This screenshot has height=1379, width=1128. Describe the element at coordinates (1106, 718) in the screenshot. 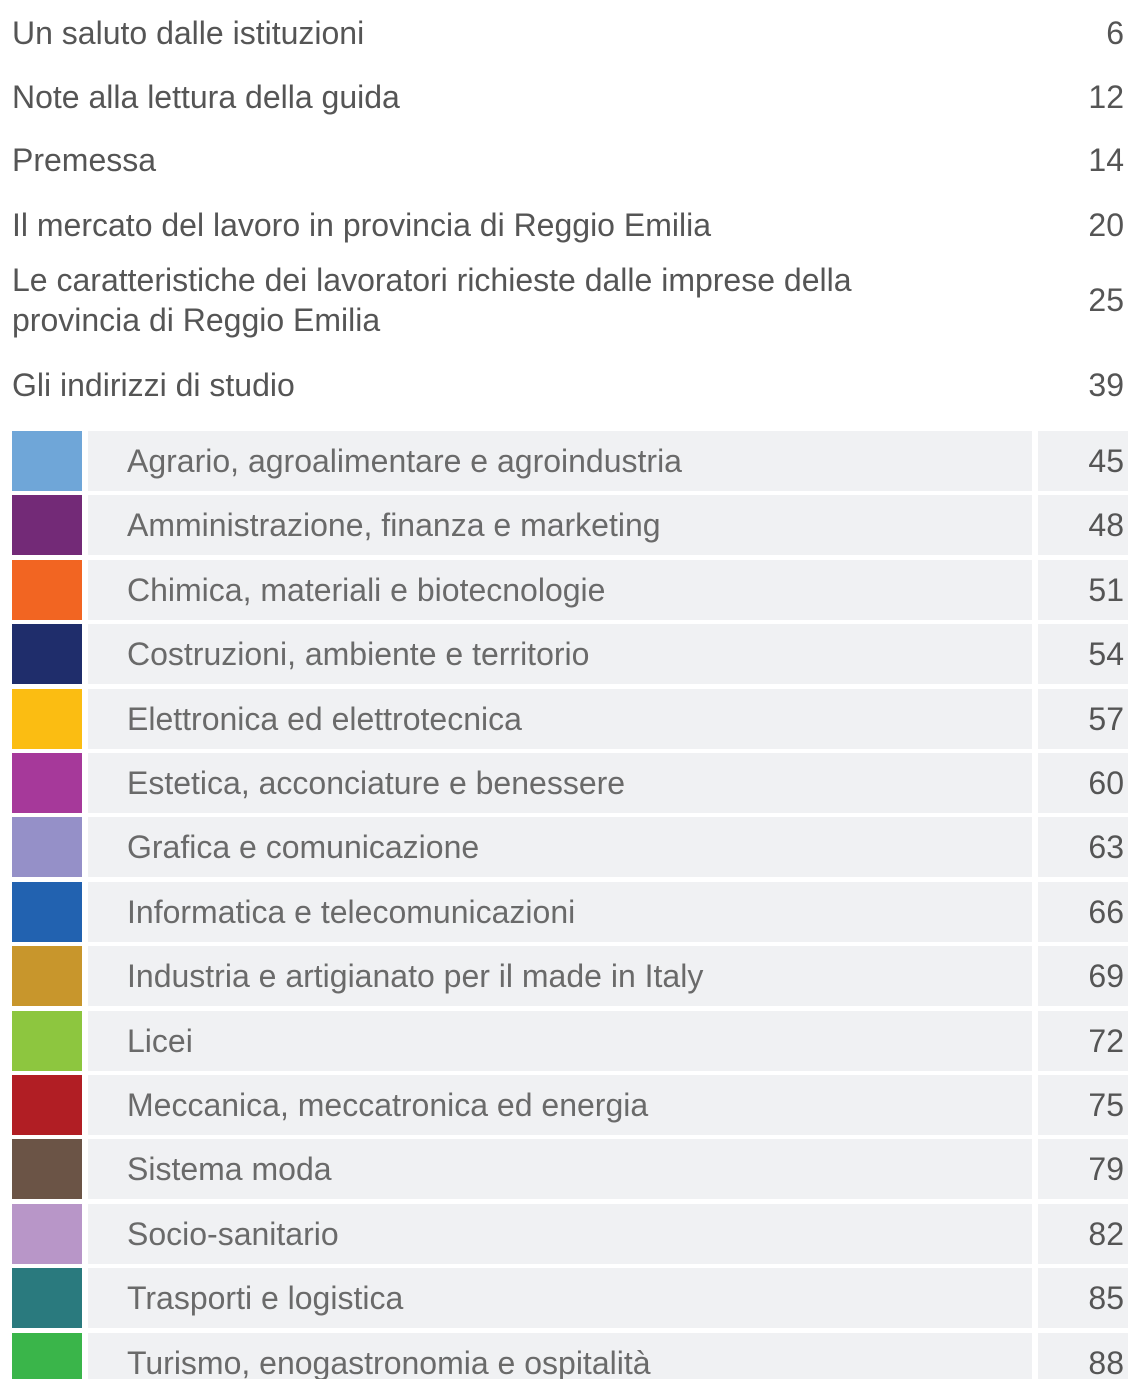

I see `section-page: 57` at that location.